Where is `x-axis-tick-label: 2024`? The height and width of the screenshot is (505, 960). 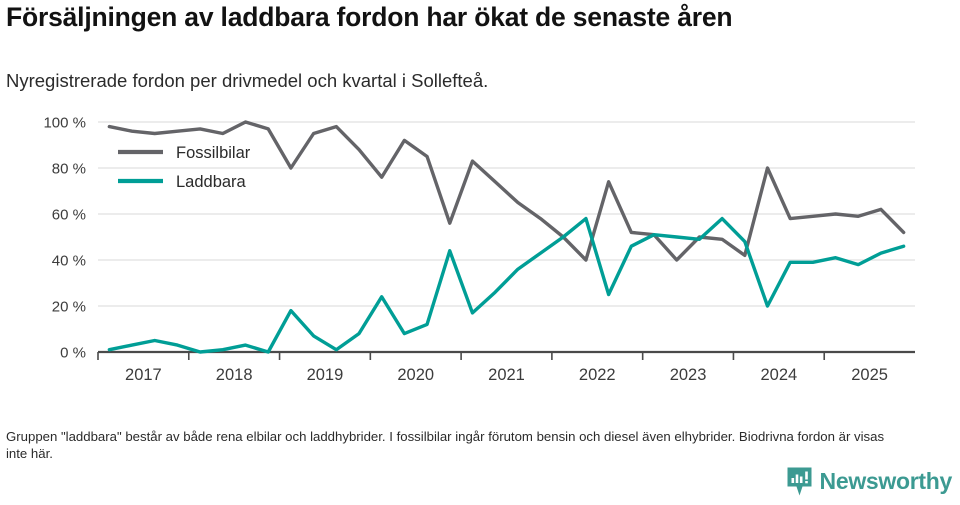
x-axis-tick-label: 2024 is located at coordinates (778, 375).